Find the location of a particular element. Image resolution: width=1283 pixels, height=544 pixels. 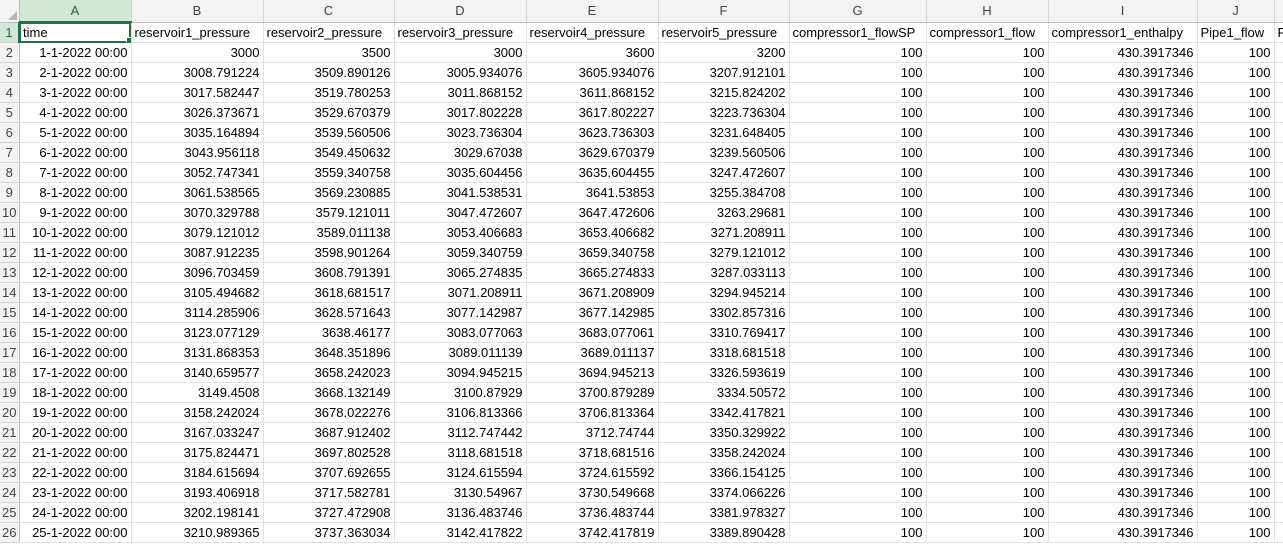

table-cell: 3100.87929 is located at coordinates (460, 392).